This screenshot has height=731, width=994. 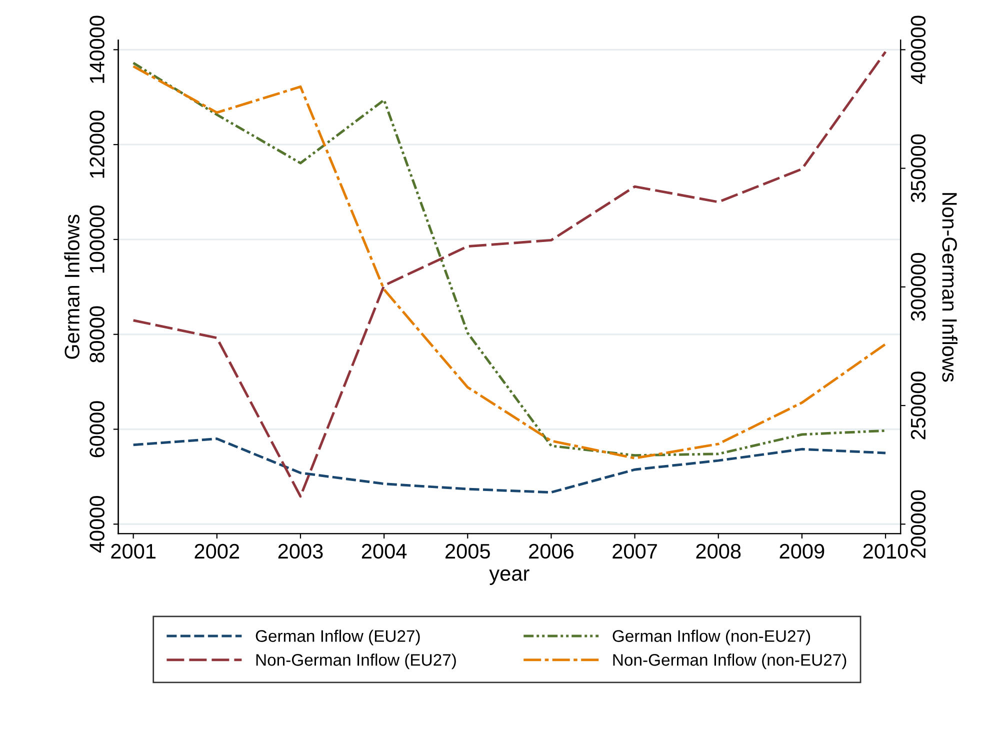 What do you see at coordinates (356, 662) in the screenshot?
I see `legend-label: Non-German Inflow (EU27)` at bounding box center [356, 662].